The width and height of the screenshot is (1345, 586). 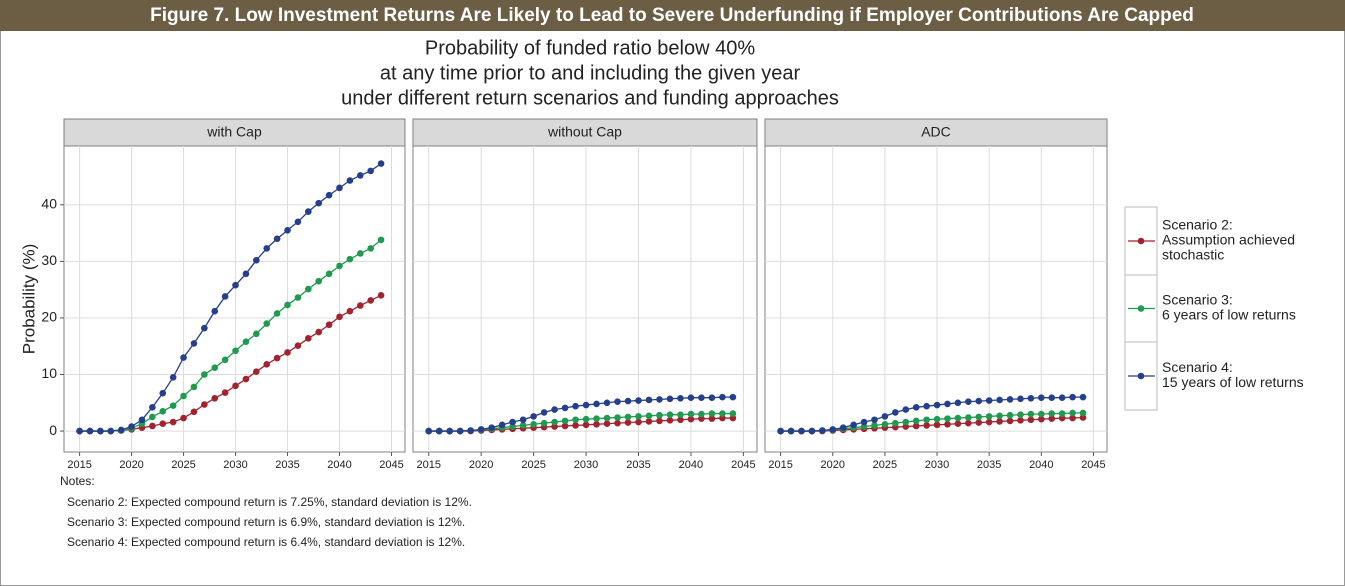 I want to click on x-tick-label: 2020, so click(x=481, y=465).